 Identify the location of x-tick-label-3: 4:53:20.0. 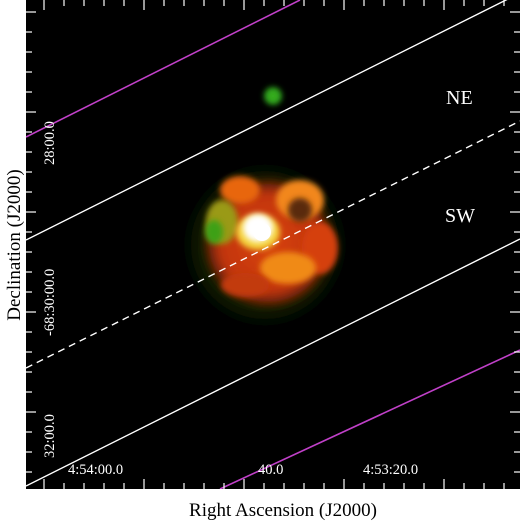
(390, 470).